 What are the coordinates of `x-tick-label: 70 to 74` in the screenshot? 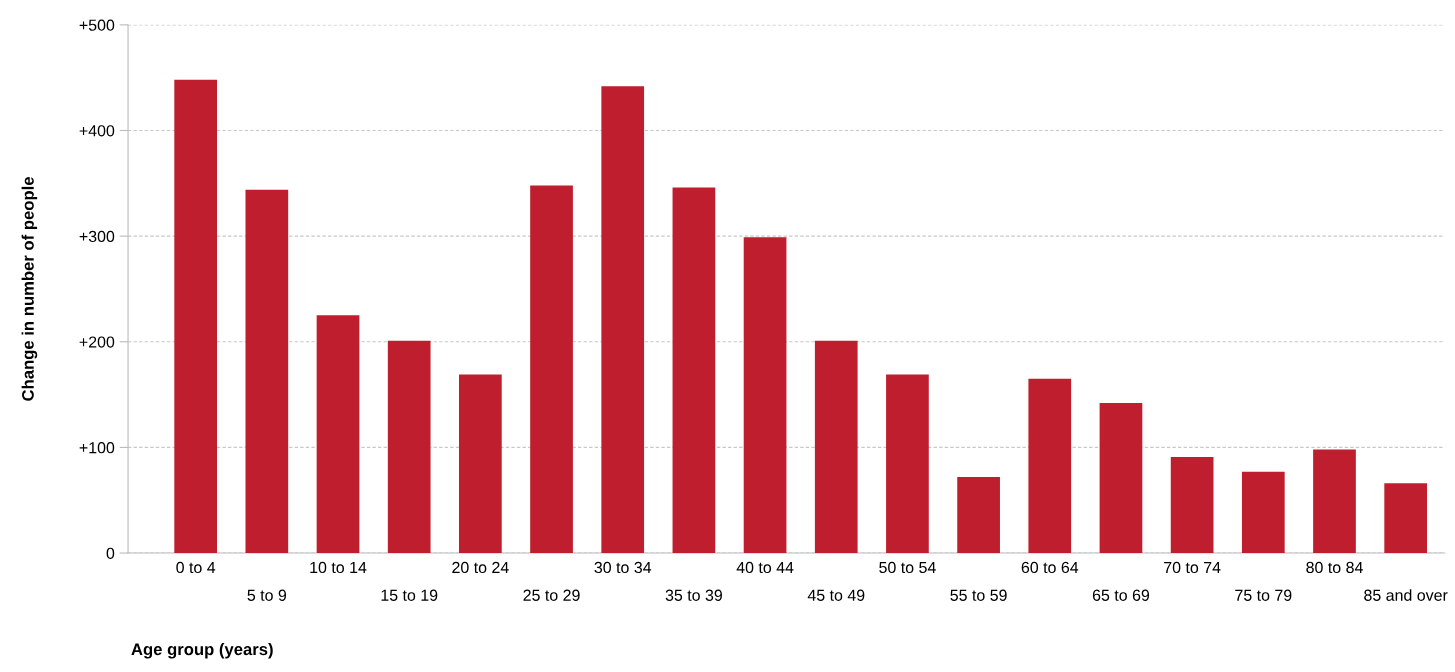 It's located at (1192, 567).